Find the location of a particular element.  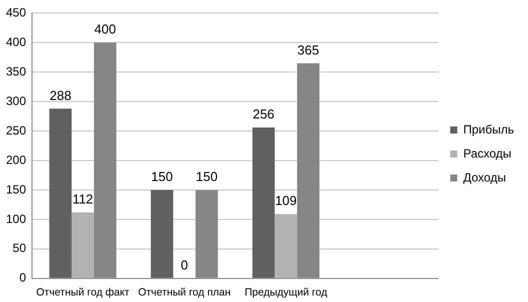

legend-label: Расходы is located at coordinates (487, 153).